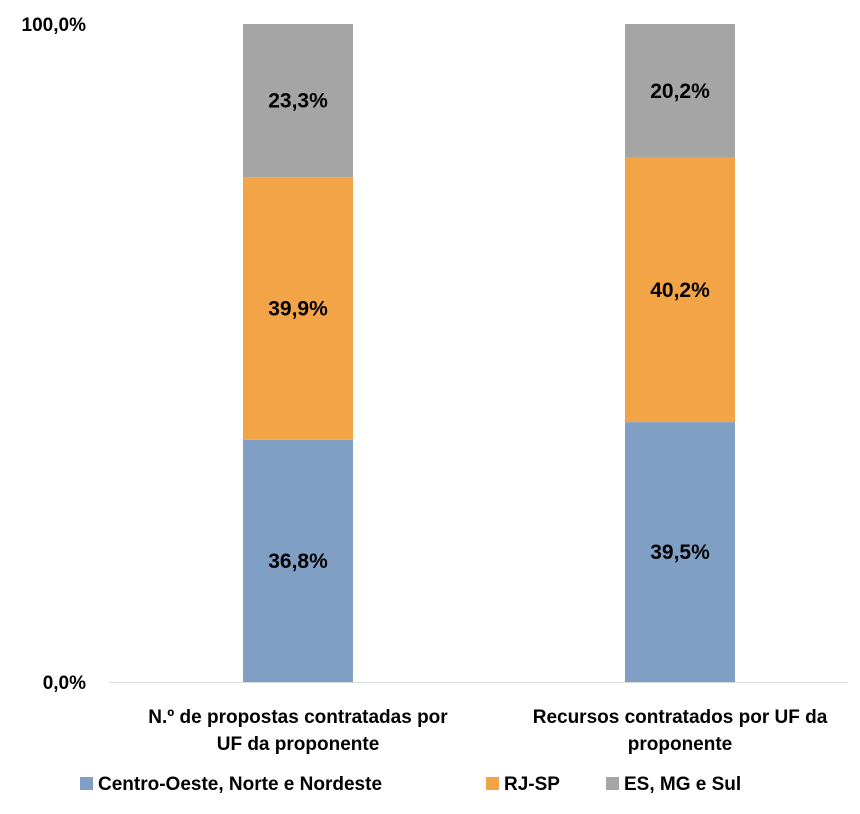  I want to click on data-label: 40,2%, so click(680, 290).